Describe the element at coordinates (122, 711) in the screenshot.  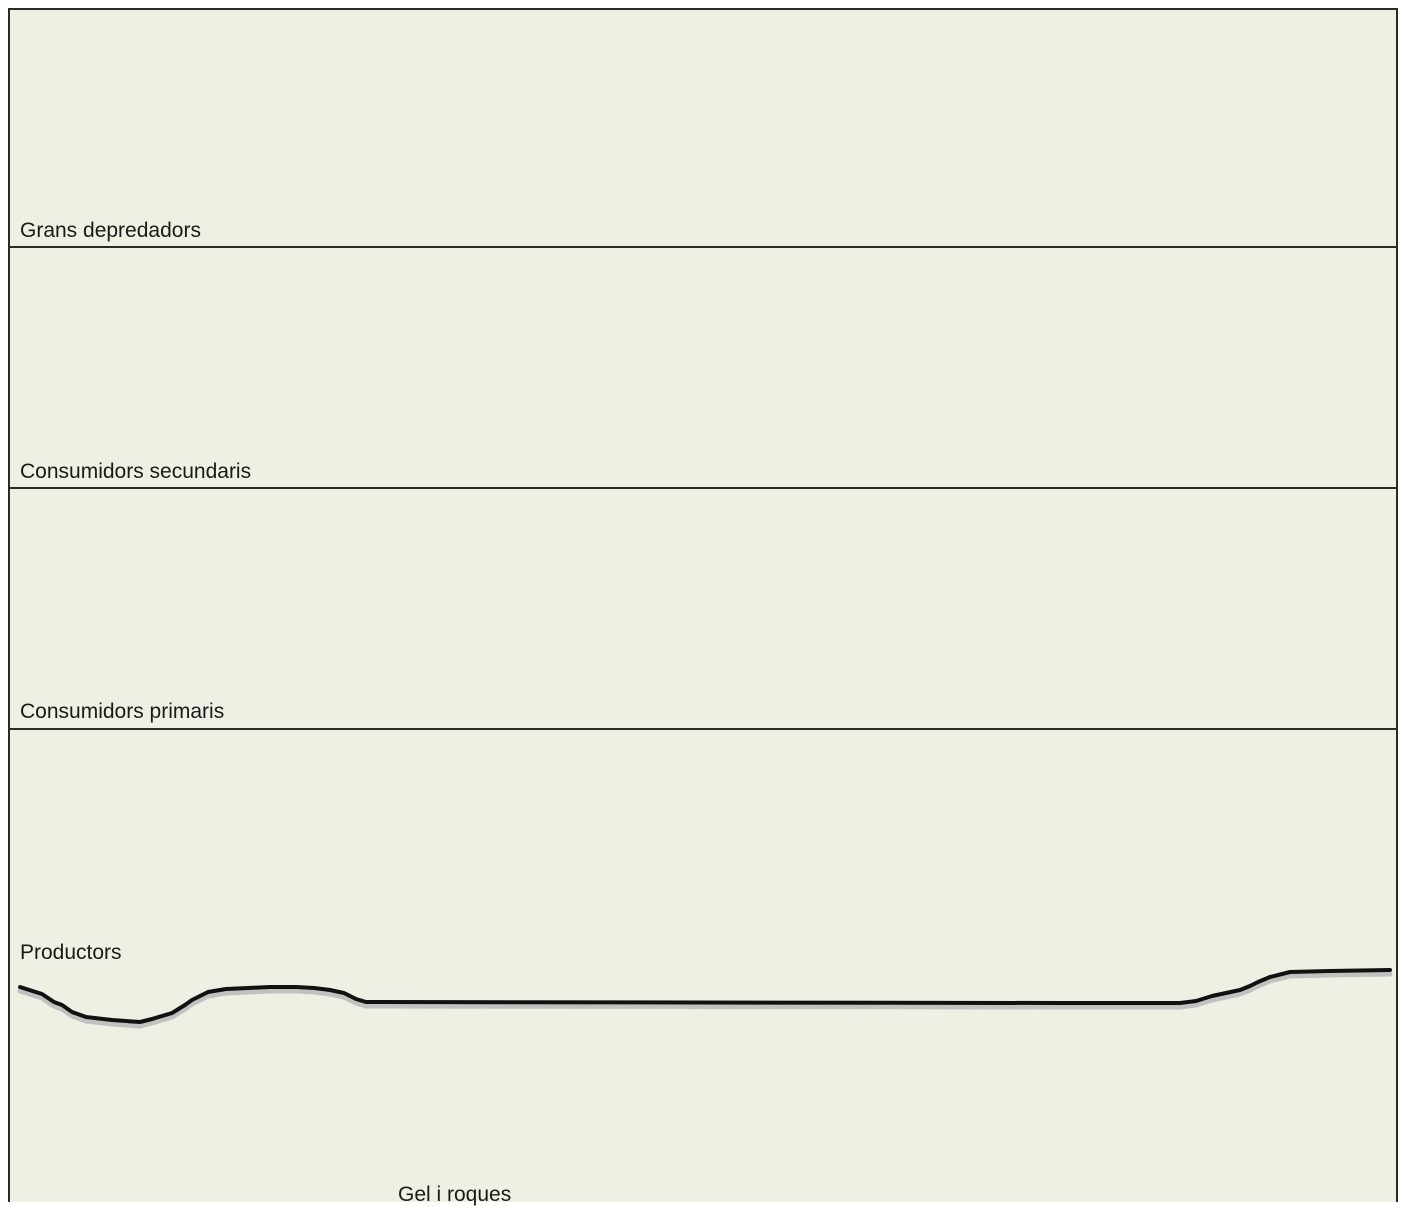
I see `level-label-consumidors-primaris: Consumidors primaris` at that location.